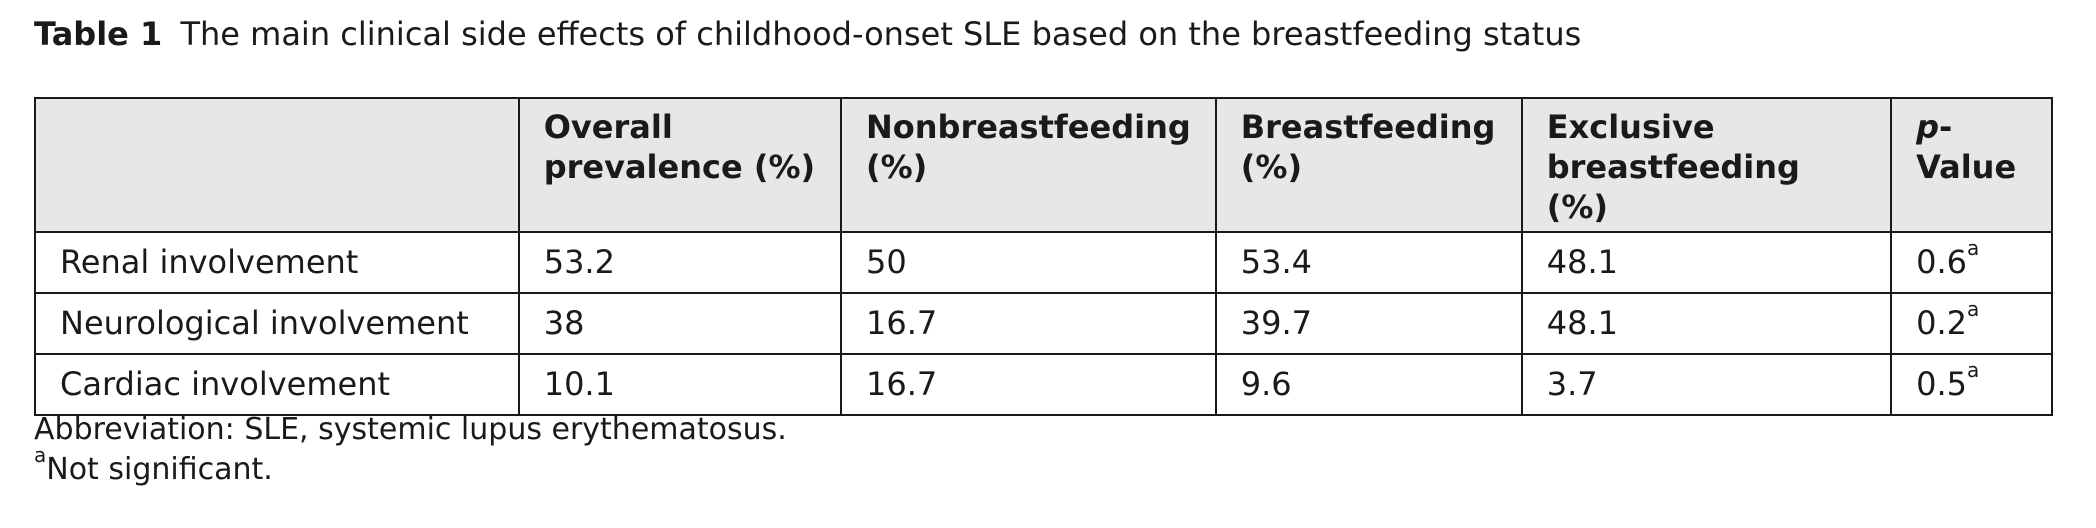 This screenshot has height=528, width=2096. I want to click on table-row: Renal involvement 53.2 50 53.4 48.1 0.6a, so click(1043, 262).